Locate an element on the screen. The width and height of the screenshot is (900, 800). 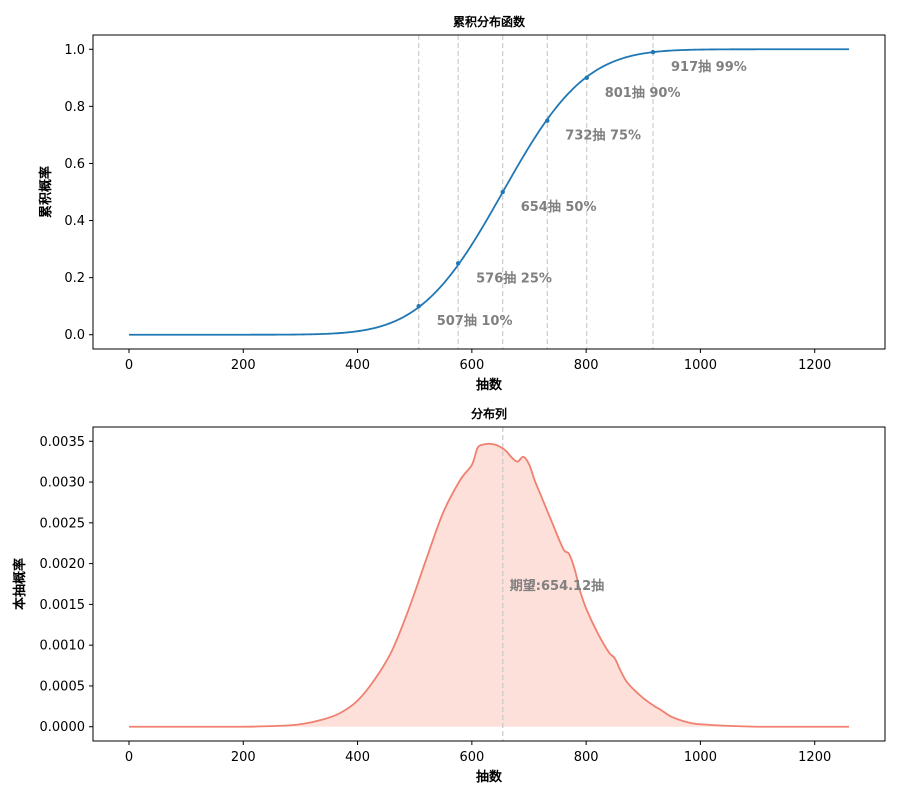
y-tick-label: 0.6 is located at coordinates (74, 164).